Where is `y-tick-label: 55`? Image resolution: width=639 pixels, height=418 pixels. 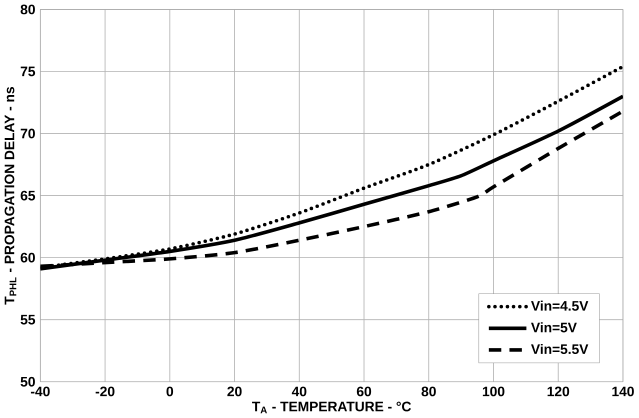
y-tick-label: 55 is located at coordinates (28, 319).